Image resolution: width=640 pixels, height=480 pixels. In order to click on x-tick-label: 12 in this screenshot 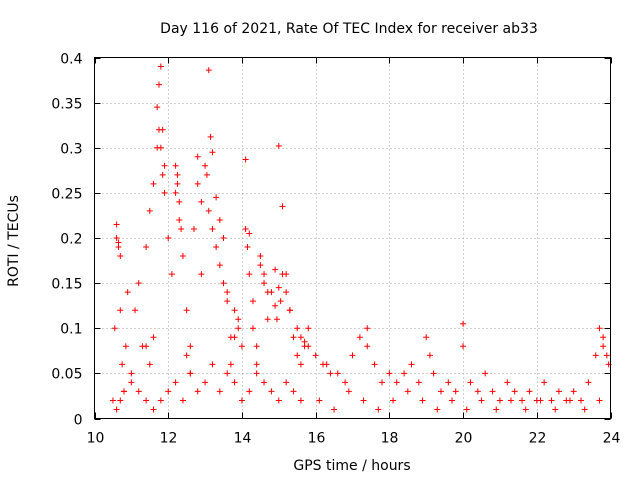, I will do `click(169, 439)`.